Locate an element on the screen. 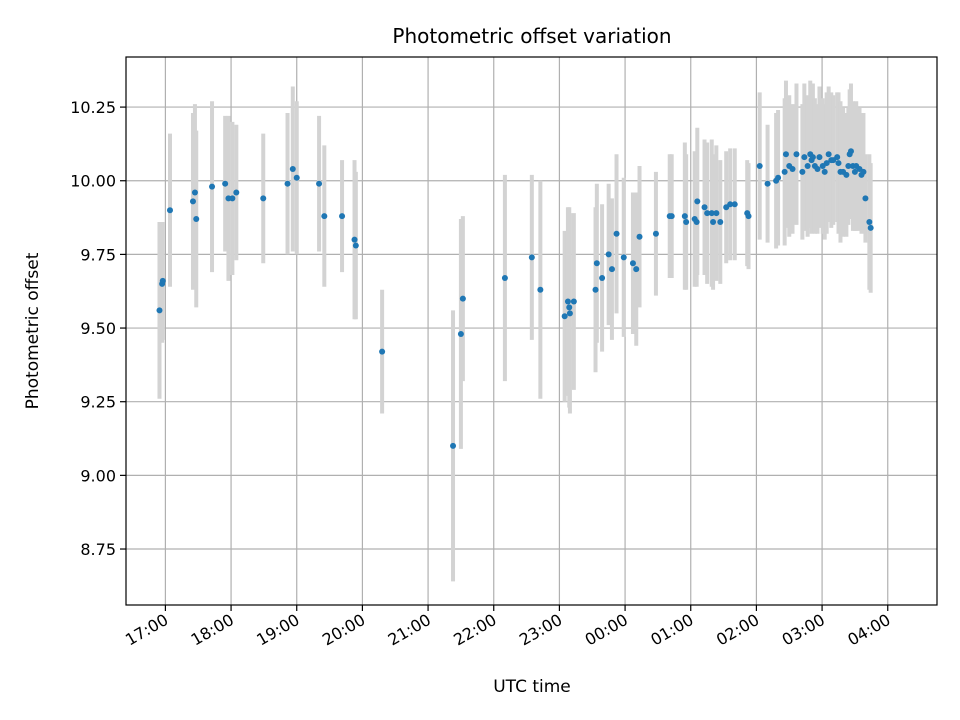 The image size is (960, 720). y-tick-label: 10.00 is located at coordinates (93, 181).